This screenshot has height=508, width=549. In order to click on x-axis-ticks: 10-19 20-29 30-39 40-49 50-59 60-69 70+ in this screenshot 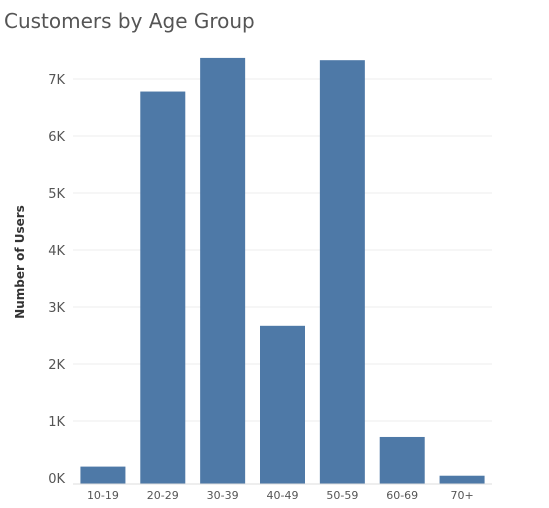, I will do `click(280, 495)`.